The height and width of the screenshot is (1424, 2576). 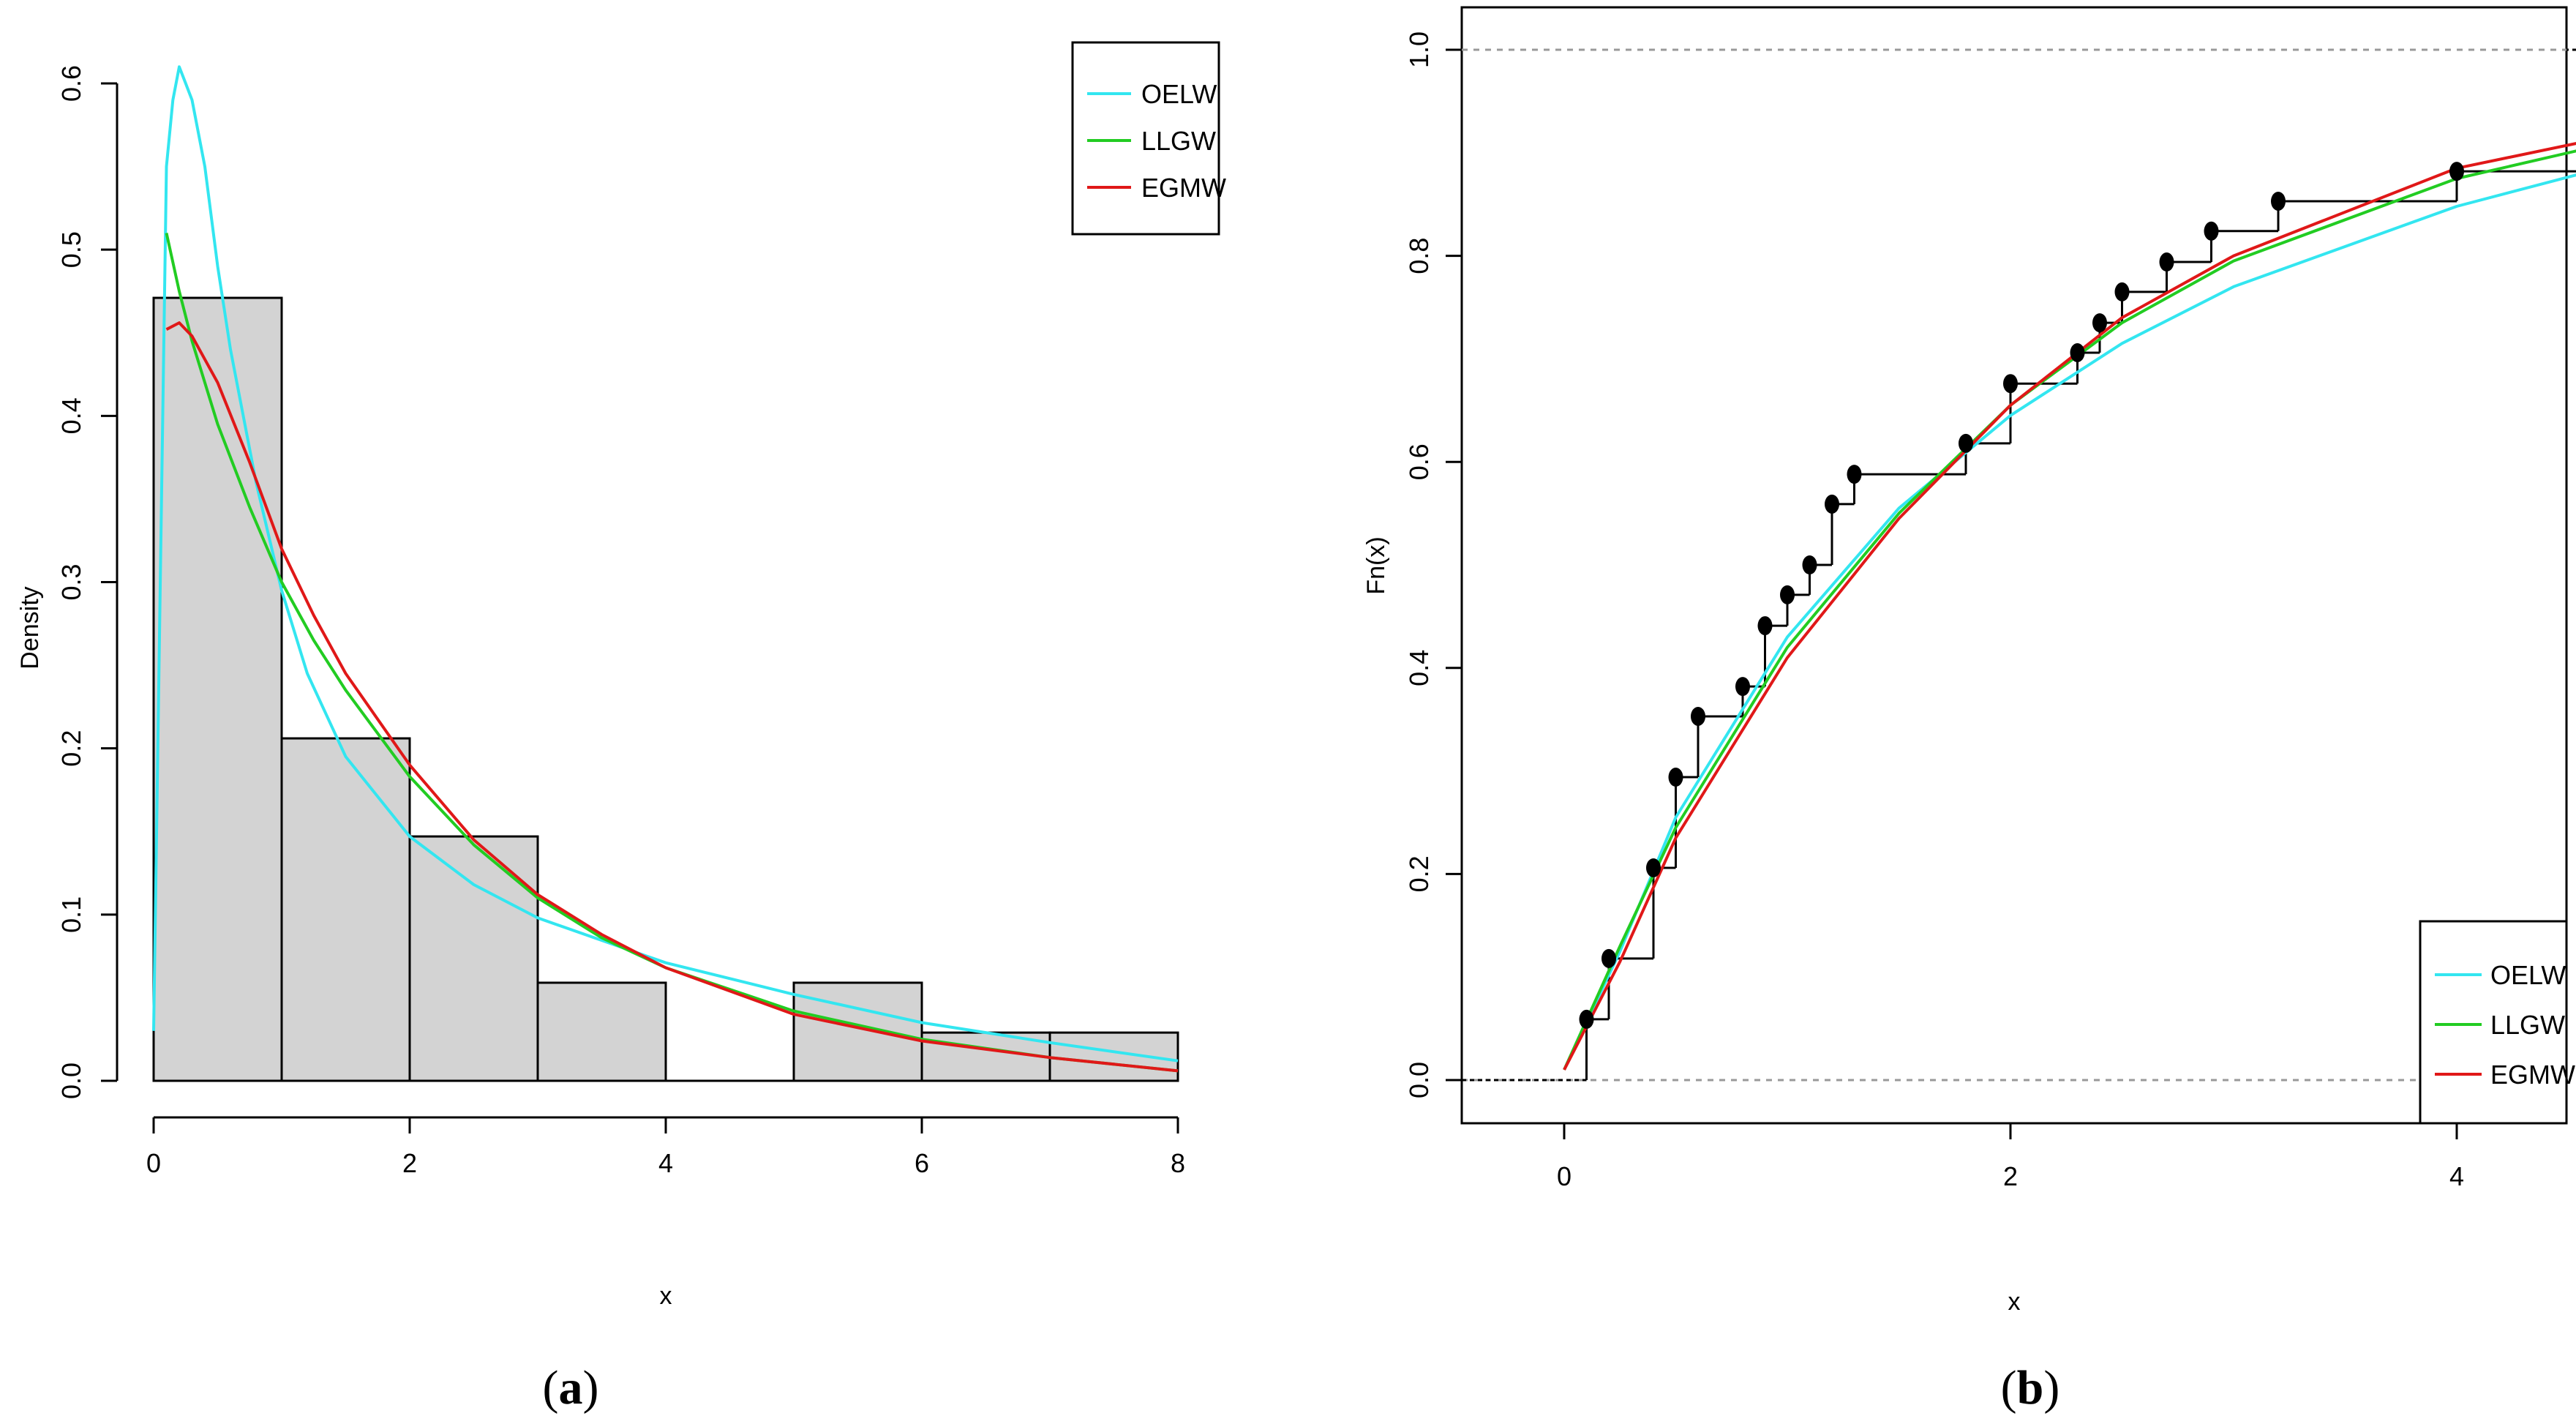 What do you see at coordinates (1419, 256) in the screenshot?
I see `y-tick-label: 0.8` at bounding box center [1419, 256].